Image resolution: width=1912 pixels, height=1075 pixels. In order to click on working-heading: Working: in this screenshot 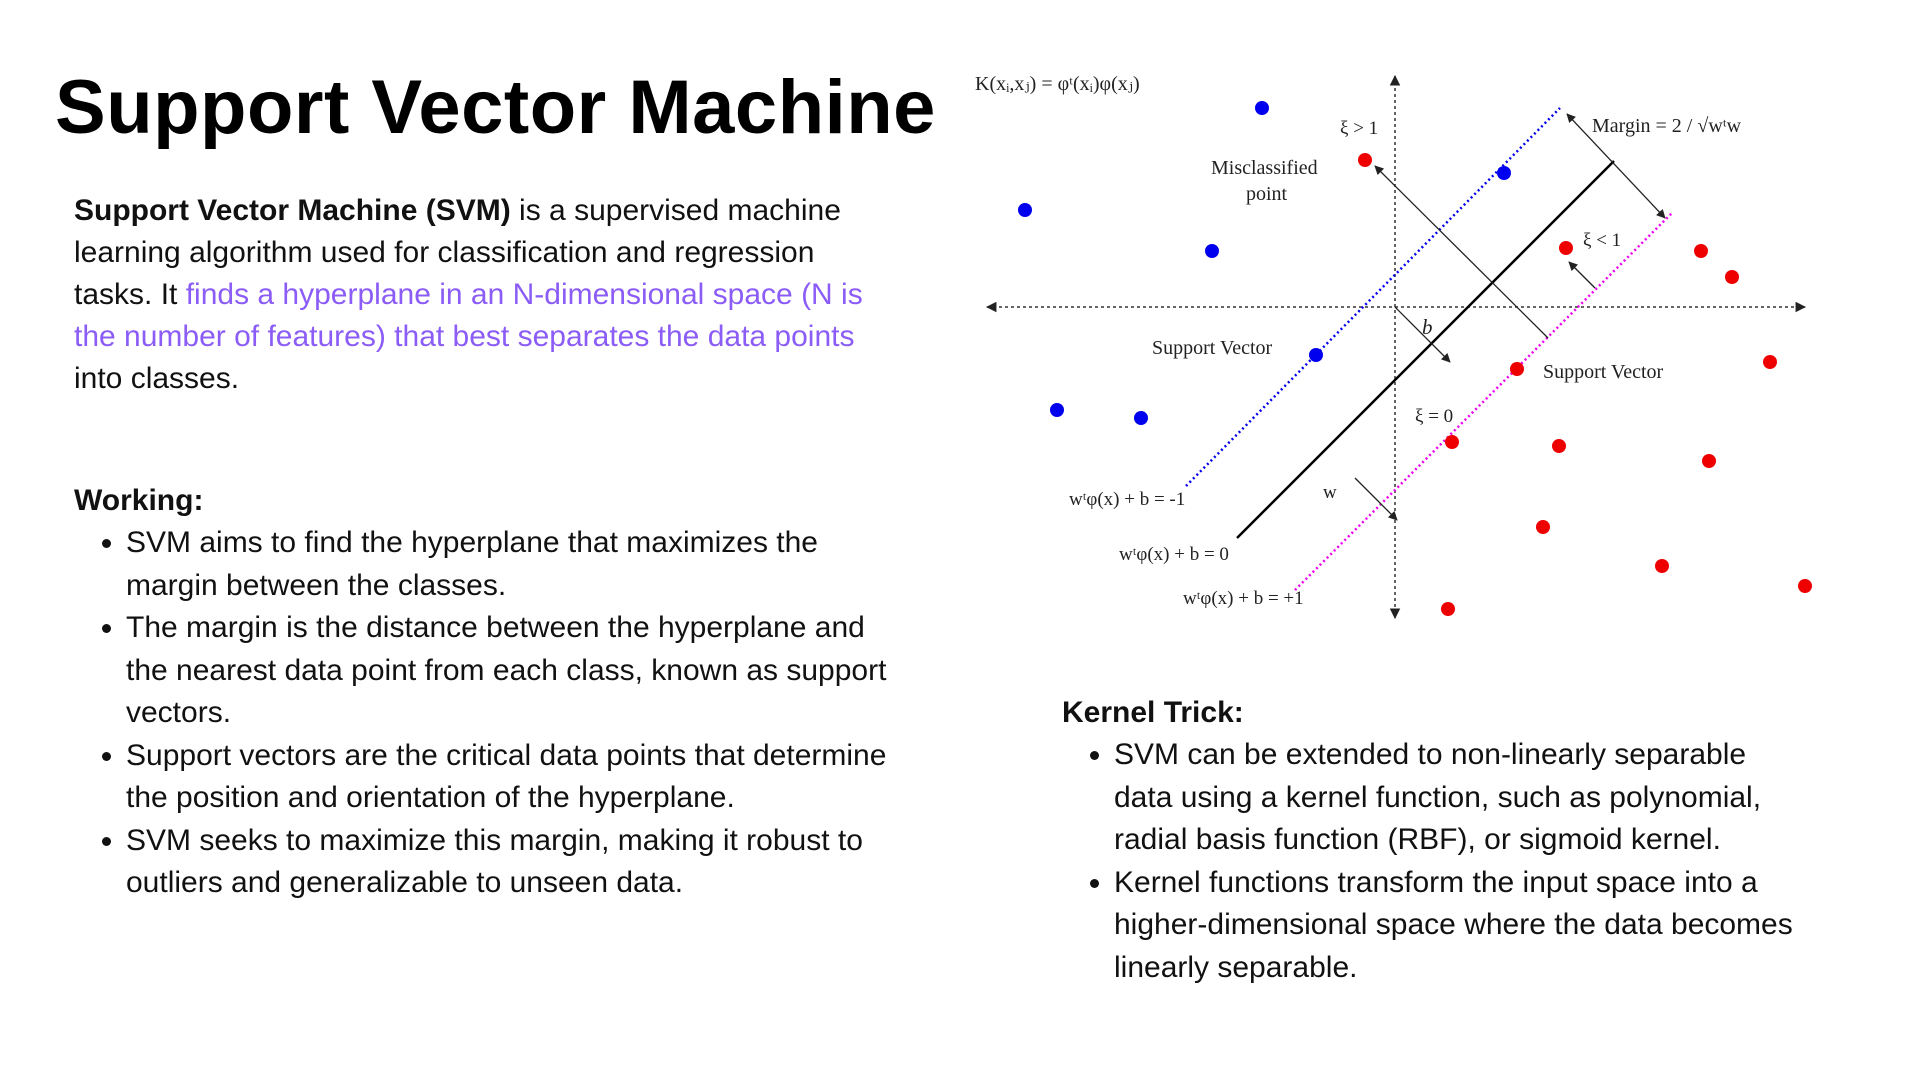, I will do `click(139, 500)`.